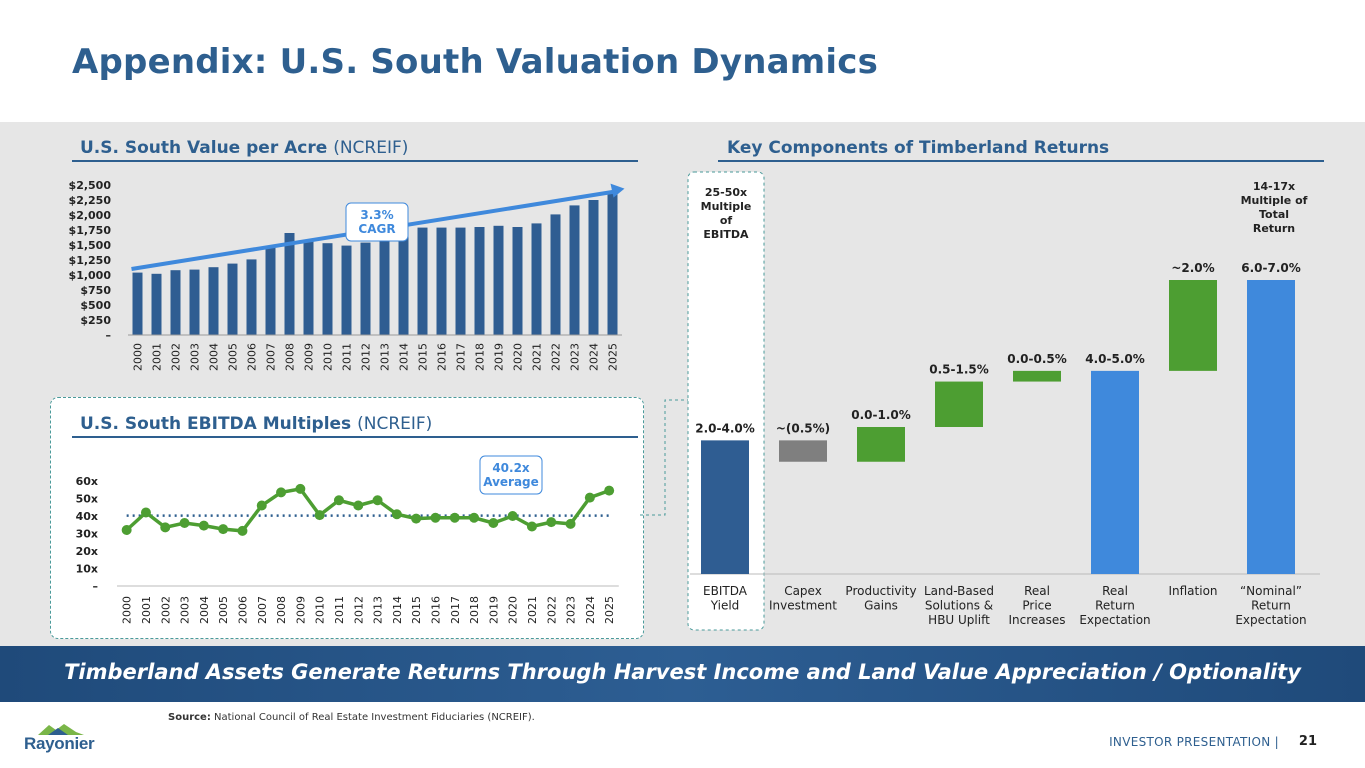  Describe the element at coordinates (881, 606) in the screenshot. I see `category-label: Gains` at that location.